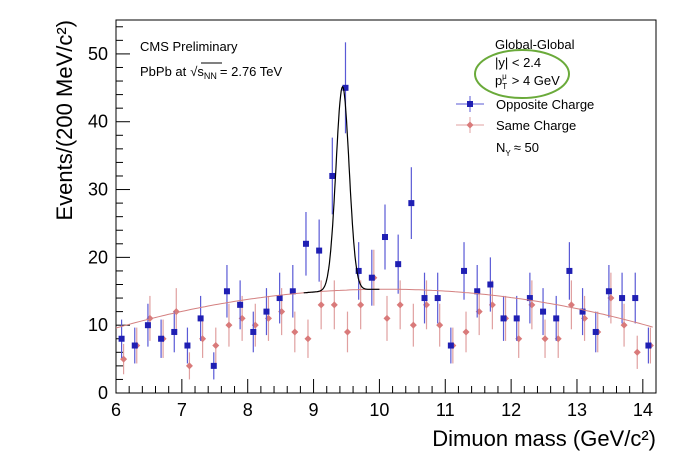 Image resolution: width=688 pixels, height=461 pixels. I want to click on collision-label: PbPb at √sNN = 2.76 TeV, so click(211, 72).